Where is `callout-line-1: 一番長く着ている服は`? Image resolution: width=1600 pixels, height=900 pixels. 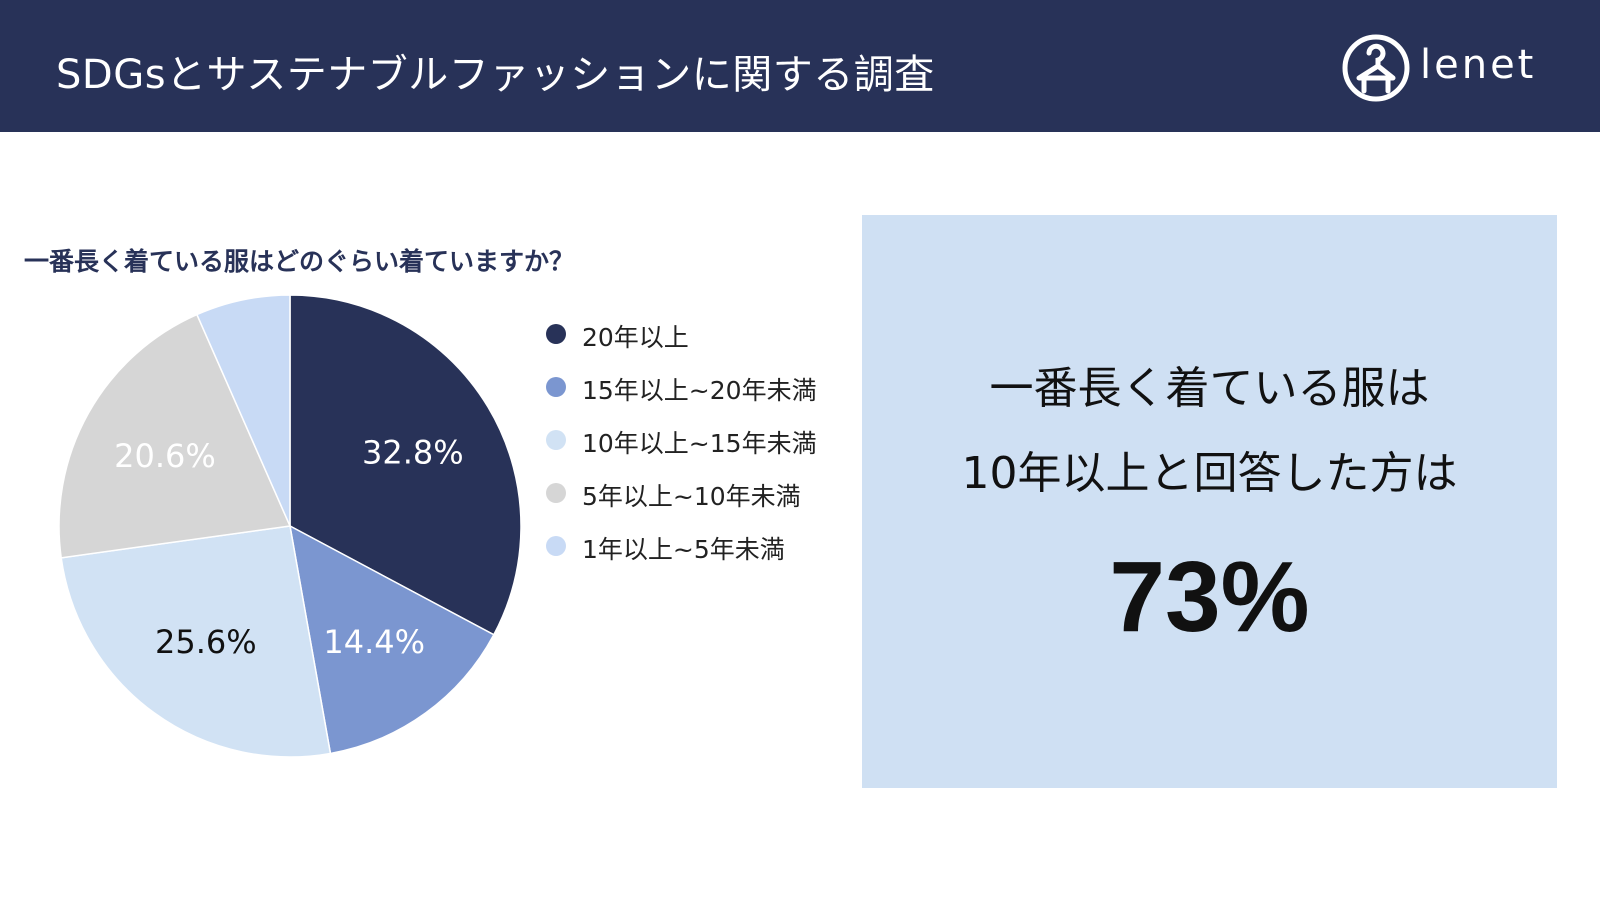
callout-line-1: 一番長く着ている服は is located at coordinates (1209, 388).